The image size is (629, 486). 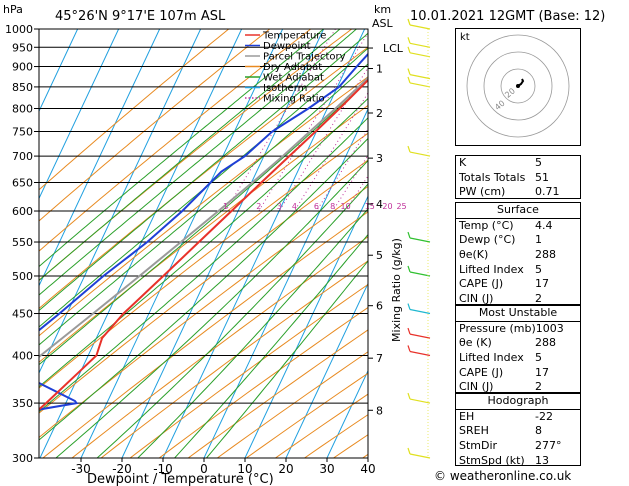 I want to click on height-tick-label: 1, so click(x=379, y=69).